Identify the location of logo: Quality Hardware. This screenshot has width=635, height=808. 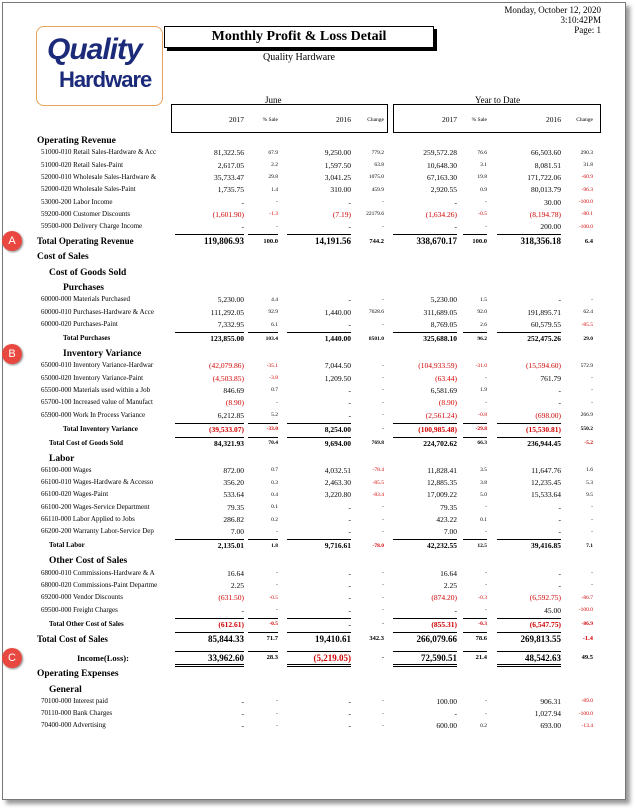
(99, 66).